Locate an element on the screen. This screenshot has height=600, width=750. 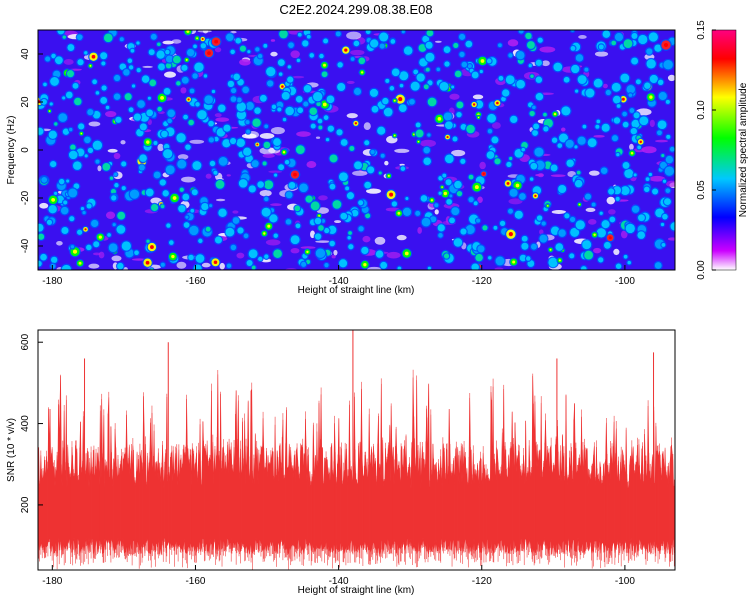
spectrogram-x-ticks: -180 -160 -140 -120 -100 is located at coordinates (338, 276).